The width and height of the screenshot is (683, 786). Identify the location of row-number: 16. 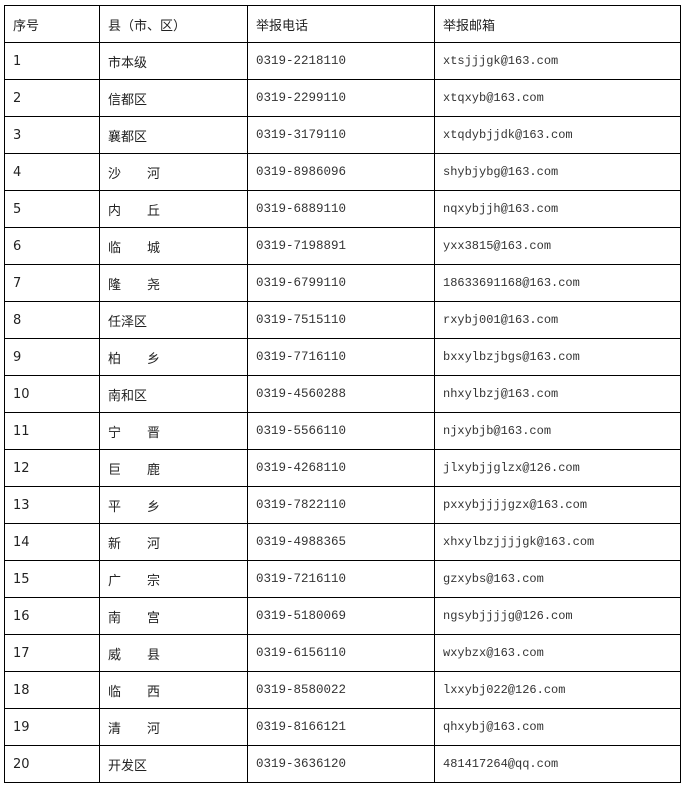
(52, 616).